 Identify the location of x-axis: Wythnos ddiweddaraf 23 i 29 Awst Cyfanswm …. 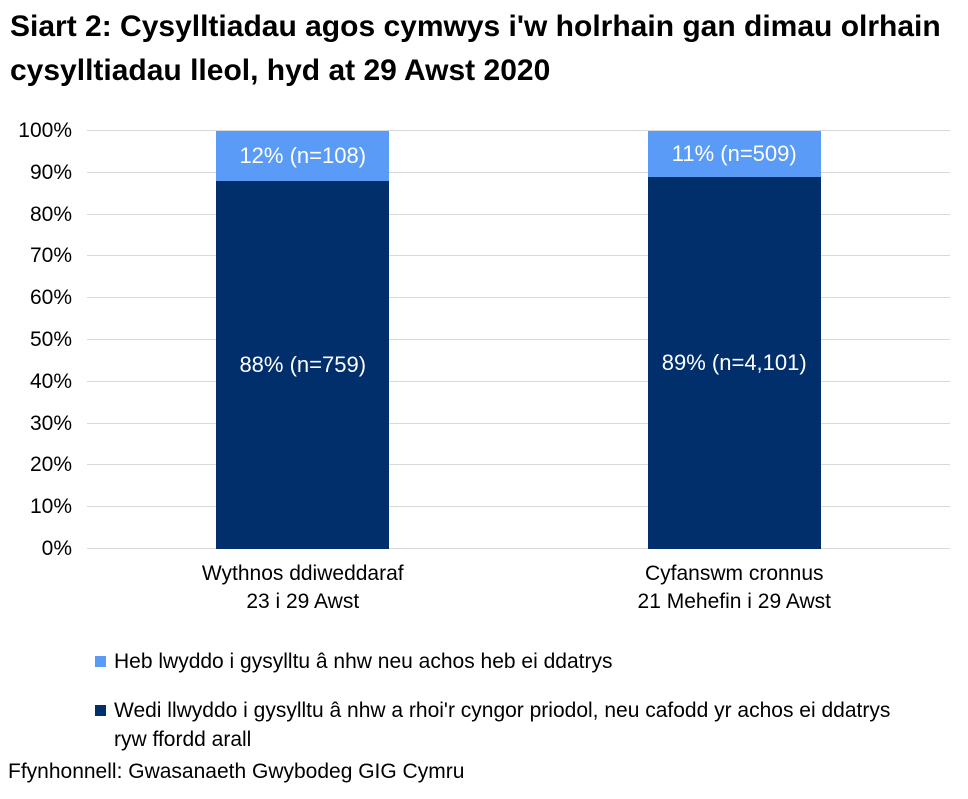
(518, 590).